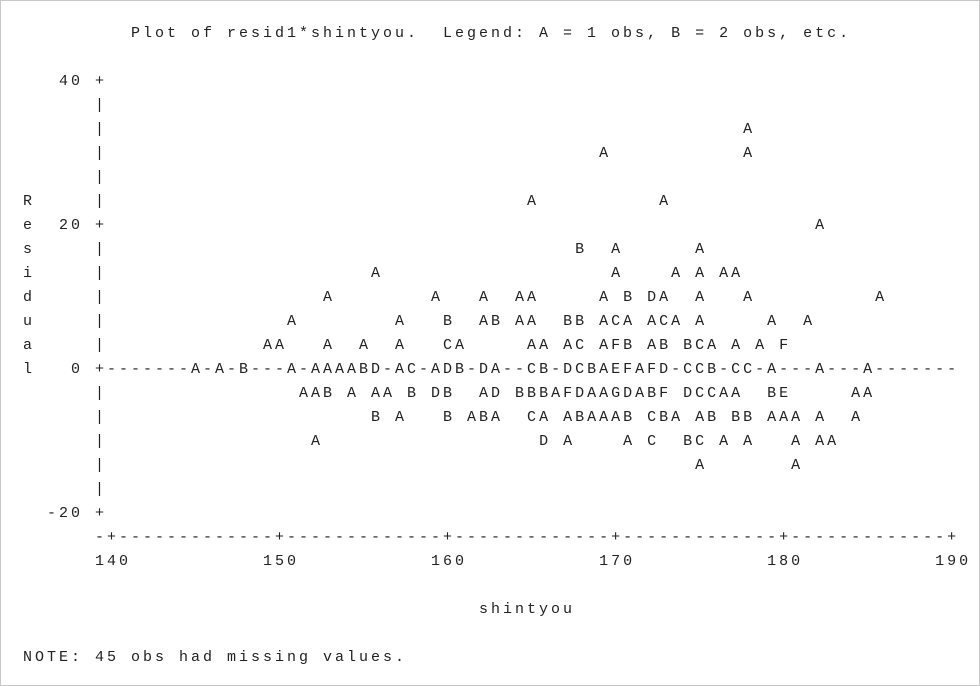 The height and width of the screenshot is (686, 980). Describe the element at coordinates (527, 609) in the screenshot. I see `x-axis-label: shintyou` at that location.